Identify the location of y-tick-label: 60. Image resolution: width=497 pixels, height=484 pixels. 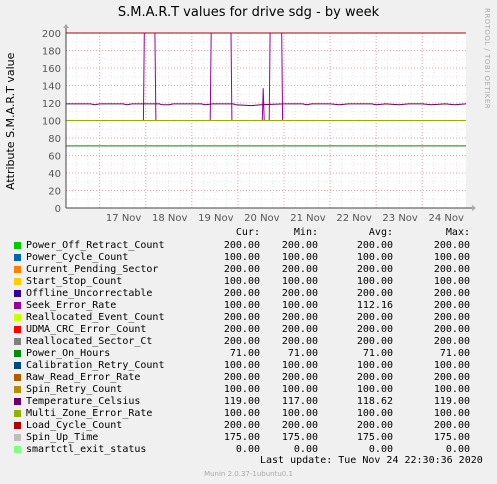
(54, 157).